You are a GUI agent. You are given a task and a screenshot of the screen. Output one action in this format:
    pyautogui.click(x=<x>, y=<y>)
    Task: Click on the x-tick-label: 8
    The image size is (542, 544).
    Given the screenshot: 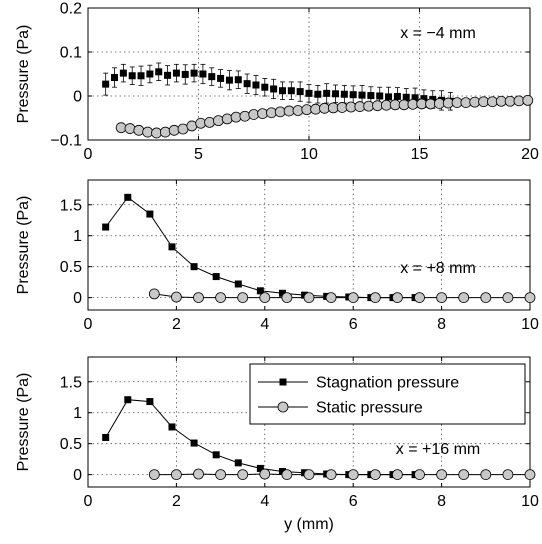 What is the action you would take?
    pyautogui.click(x=441, y=501)
    